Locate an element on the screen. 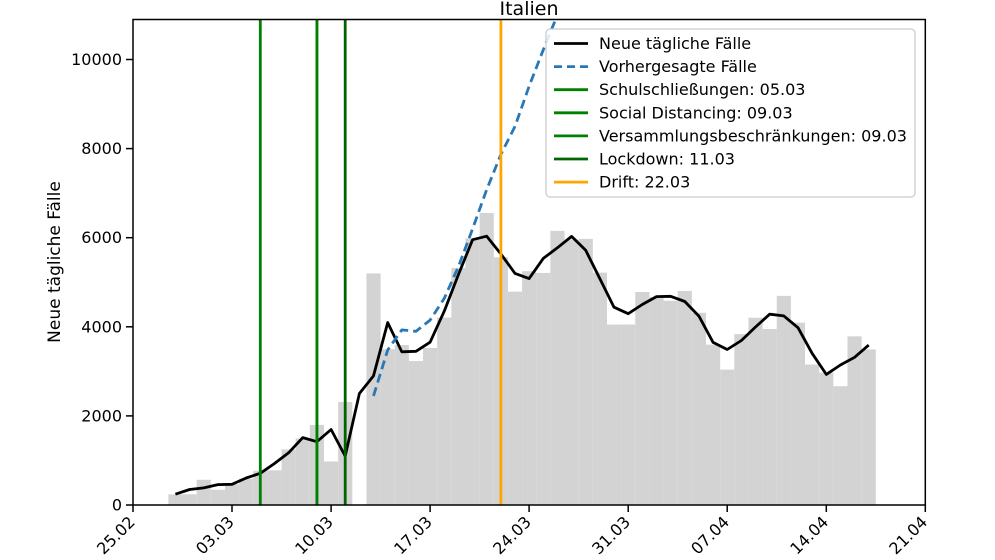  x-tick-label-17.03: 17.03 is located at coordinates (413, 535).